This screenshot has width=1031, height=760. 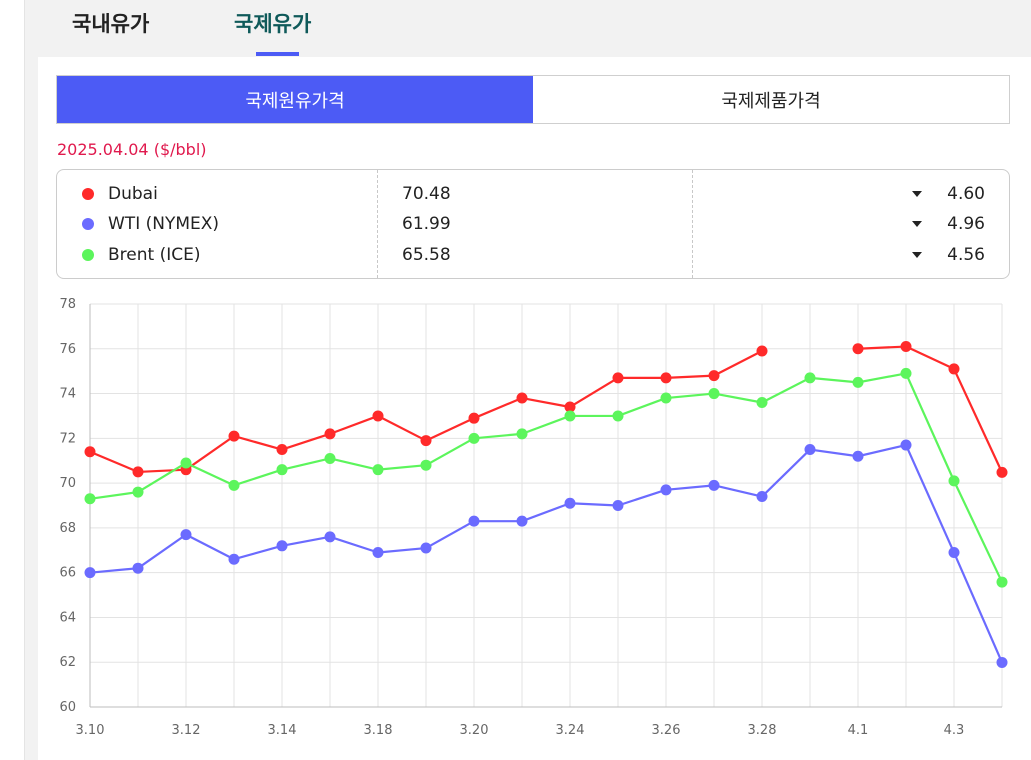 I want to click on summary-name: Dubai, so click(x=133, y=194).